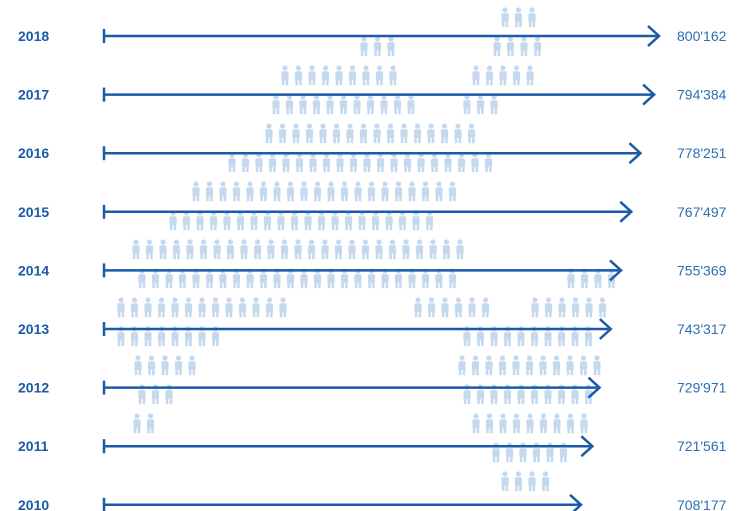 The image size is (741, 511). What do you see at coordinates (702, 388) in the screenshot?
I see `data-label-2012: 729'971` at bounding box center [702, 388].